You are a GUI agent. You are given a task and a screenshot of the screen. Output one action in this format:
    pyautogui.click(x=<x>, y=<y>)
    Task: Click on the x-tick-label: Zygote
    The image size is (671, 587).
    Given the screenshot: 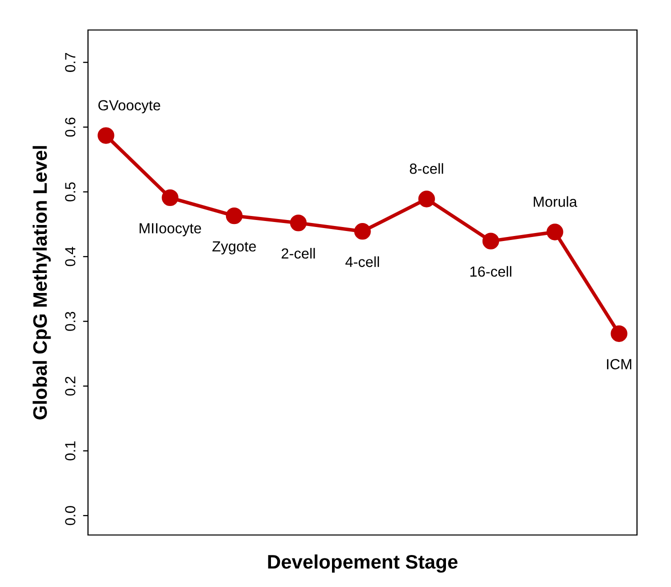 What is the action you would take?
    pyautogui.click(x=234, y=247)
    